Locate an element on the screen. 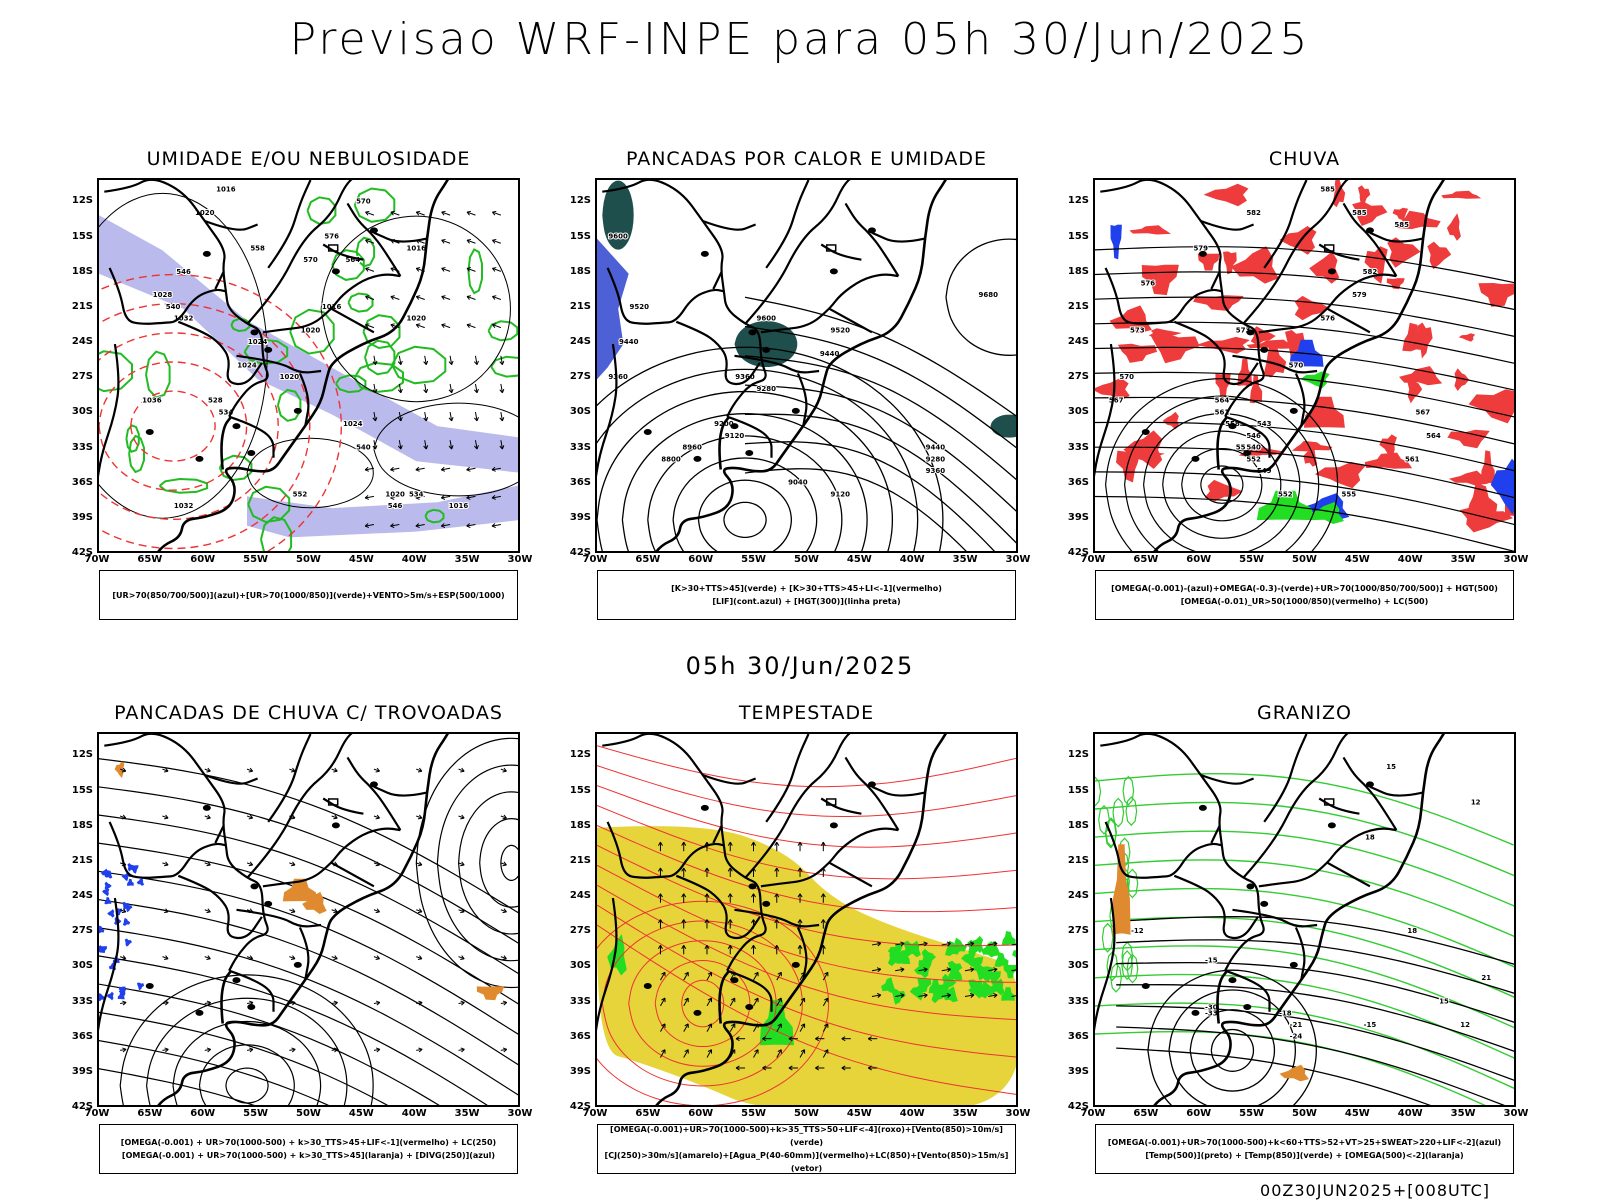  contour-label: 9360 is located at coordinates (618, 377).